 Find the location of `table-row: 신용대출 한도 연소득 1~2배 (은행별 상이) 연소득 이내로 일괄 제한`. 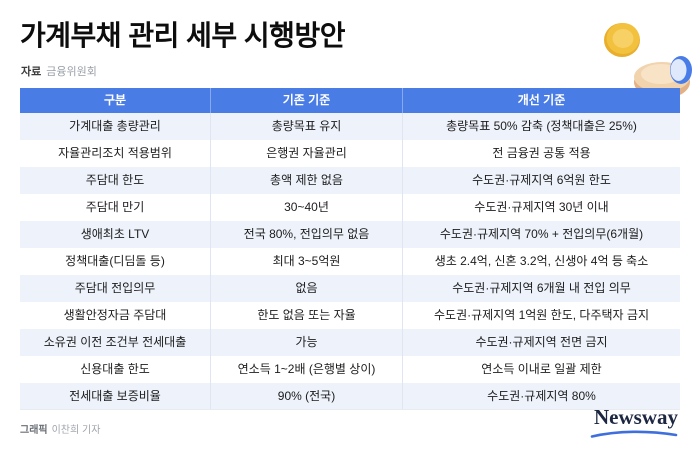

table-row: 신용대출 한도 연소득 1~2배 (은행별 상이) 연소득 이내로 일괄 제한 is located at coordinates (350, 369).